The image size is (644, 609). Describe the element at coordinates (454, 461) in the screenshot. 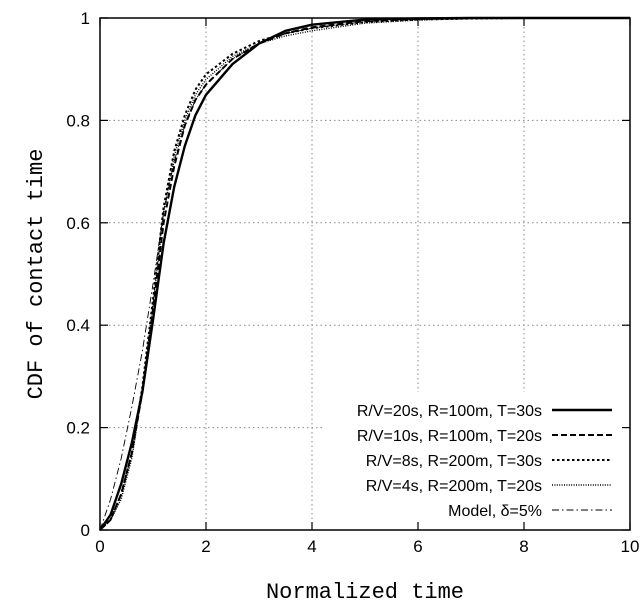

I see `legend-label-3: R/V=8s, R=200m, T=30s` at that location.